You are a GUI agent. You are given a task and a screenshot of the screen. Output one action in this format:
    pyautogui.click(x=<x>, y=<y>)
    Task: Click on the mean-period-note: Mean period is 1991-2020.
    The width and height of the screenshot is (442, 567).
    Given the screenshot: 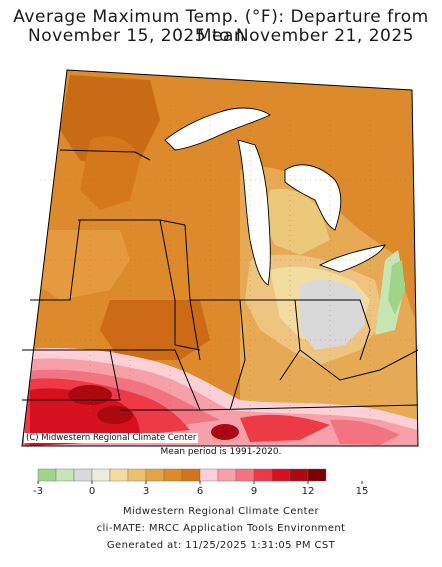 What is the action you would take?
    pyautogui.click(x=221, y=452)
    